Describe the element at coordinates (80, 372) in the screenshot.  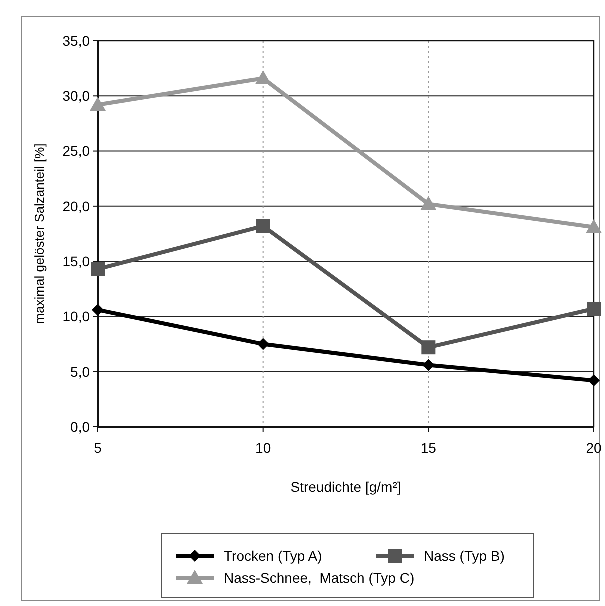
I see `y-tick-label: 5,0` at that location.